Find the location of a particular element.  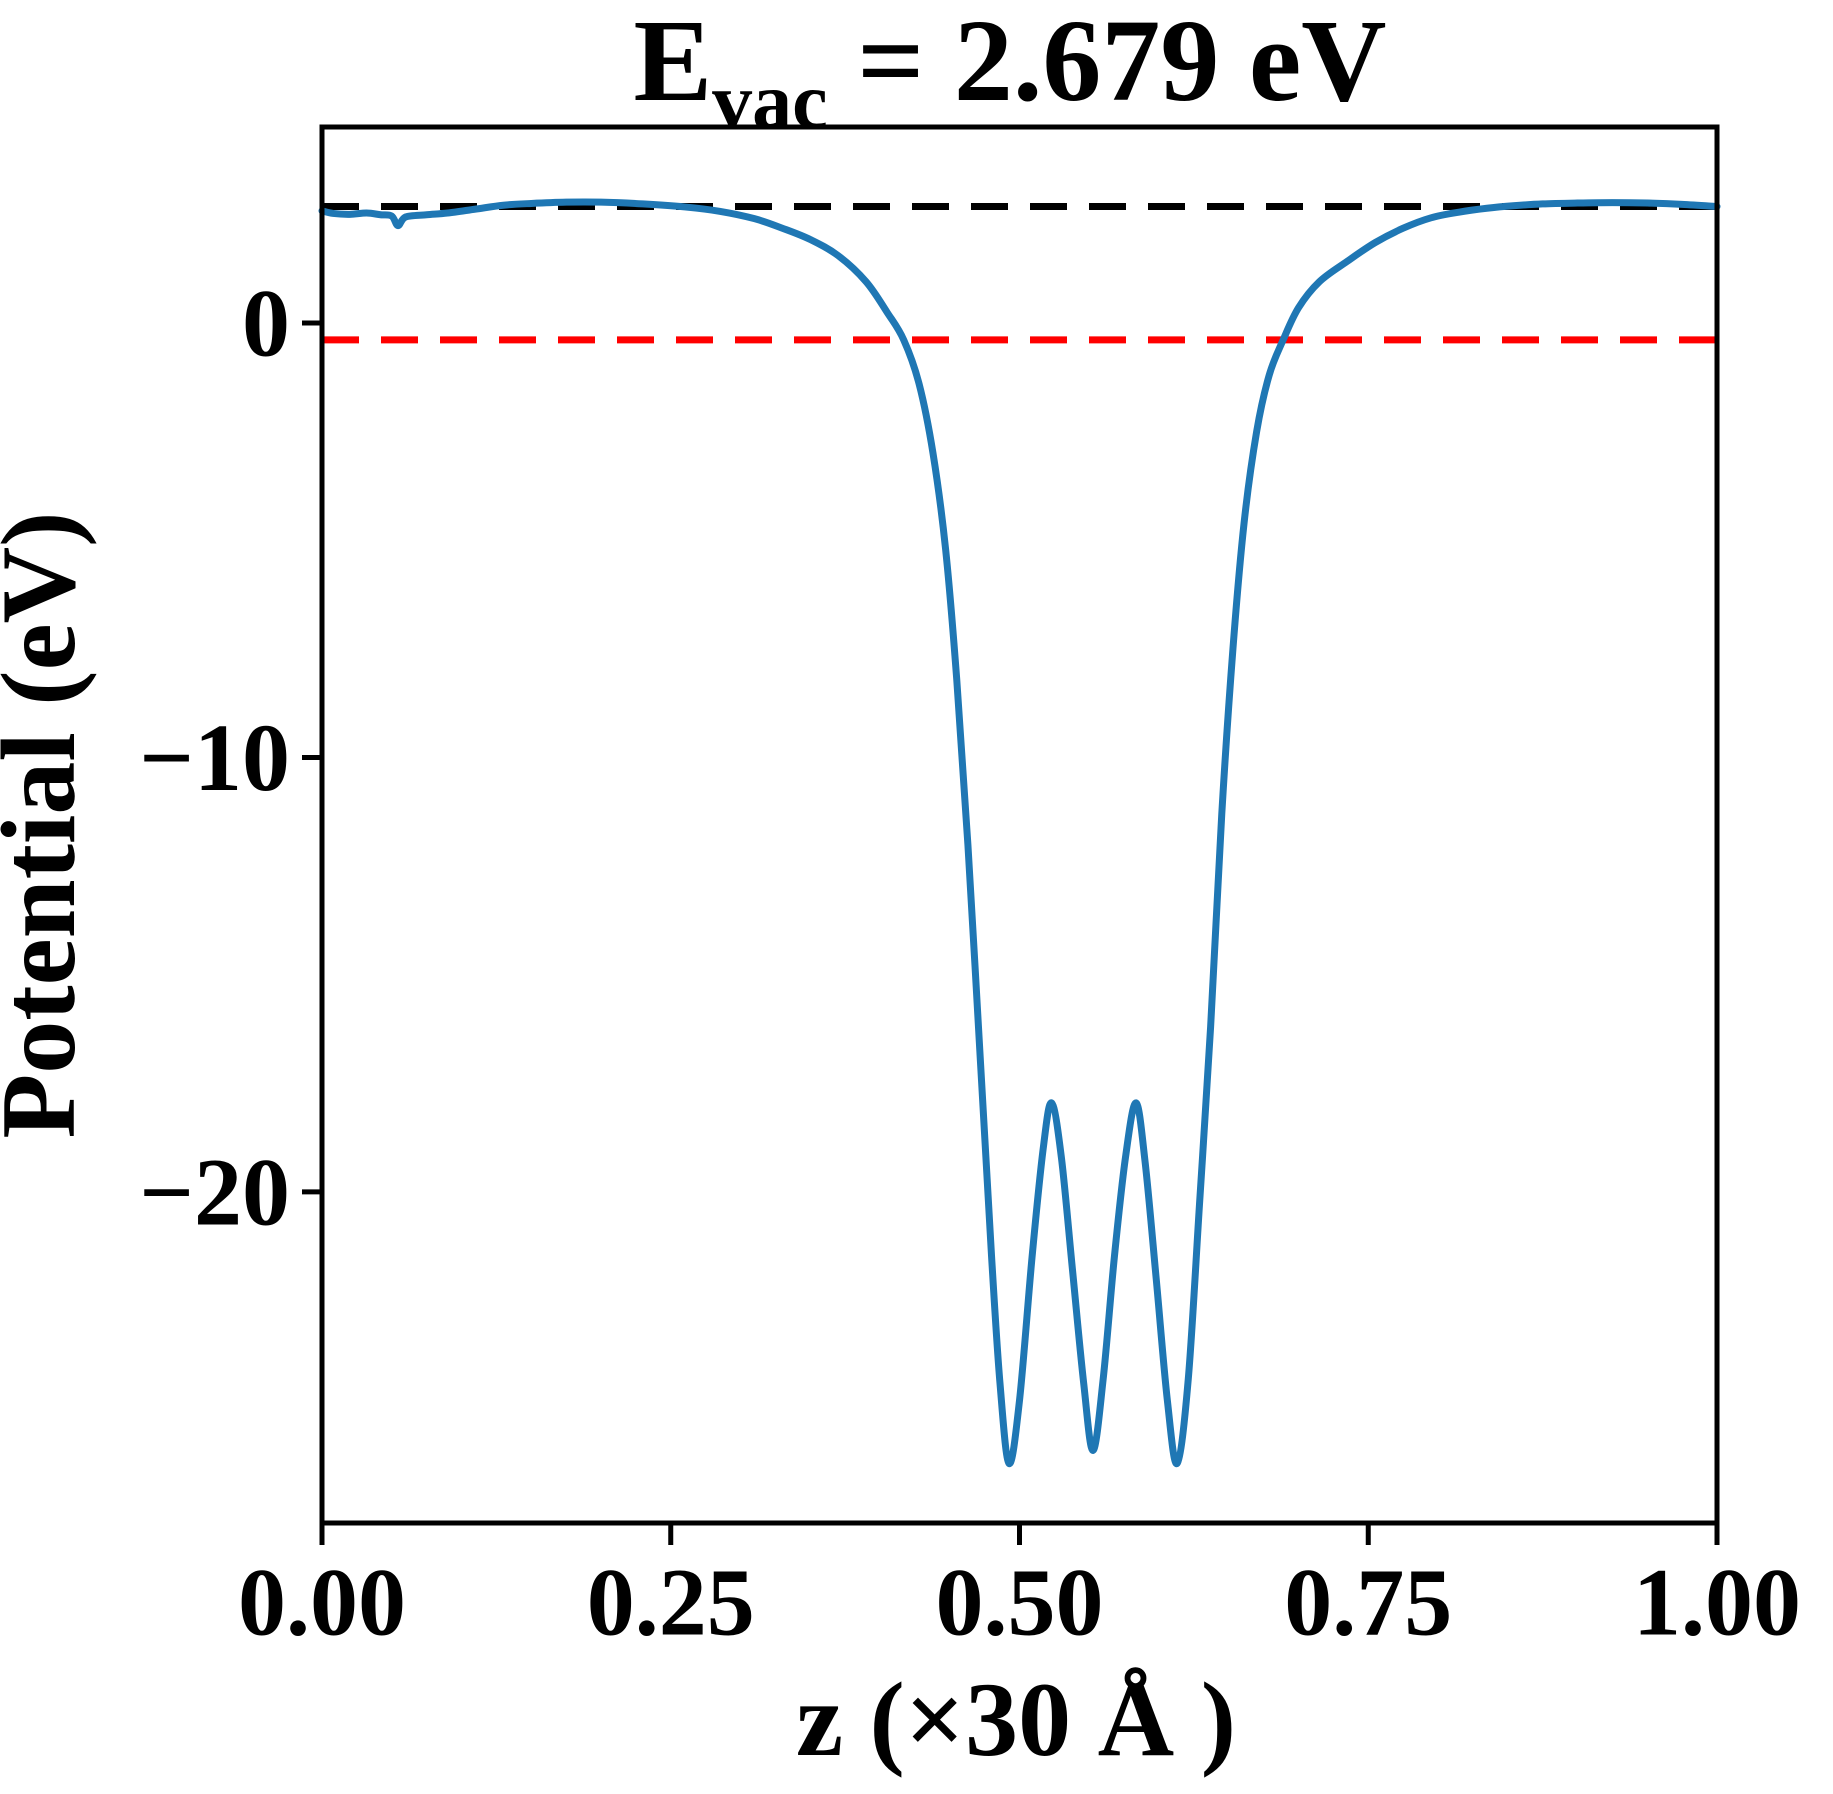

x-tick-label: 0.25 is located at coordinates (671, 1602).